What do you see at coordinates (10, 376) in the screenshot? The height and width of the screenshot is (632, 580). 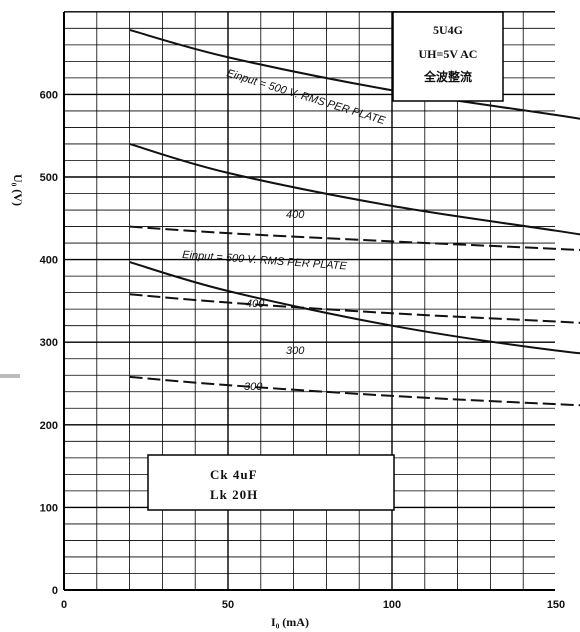 I see `margin-mark` at bounding box center [10, 376].